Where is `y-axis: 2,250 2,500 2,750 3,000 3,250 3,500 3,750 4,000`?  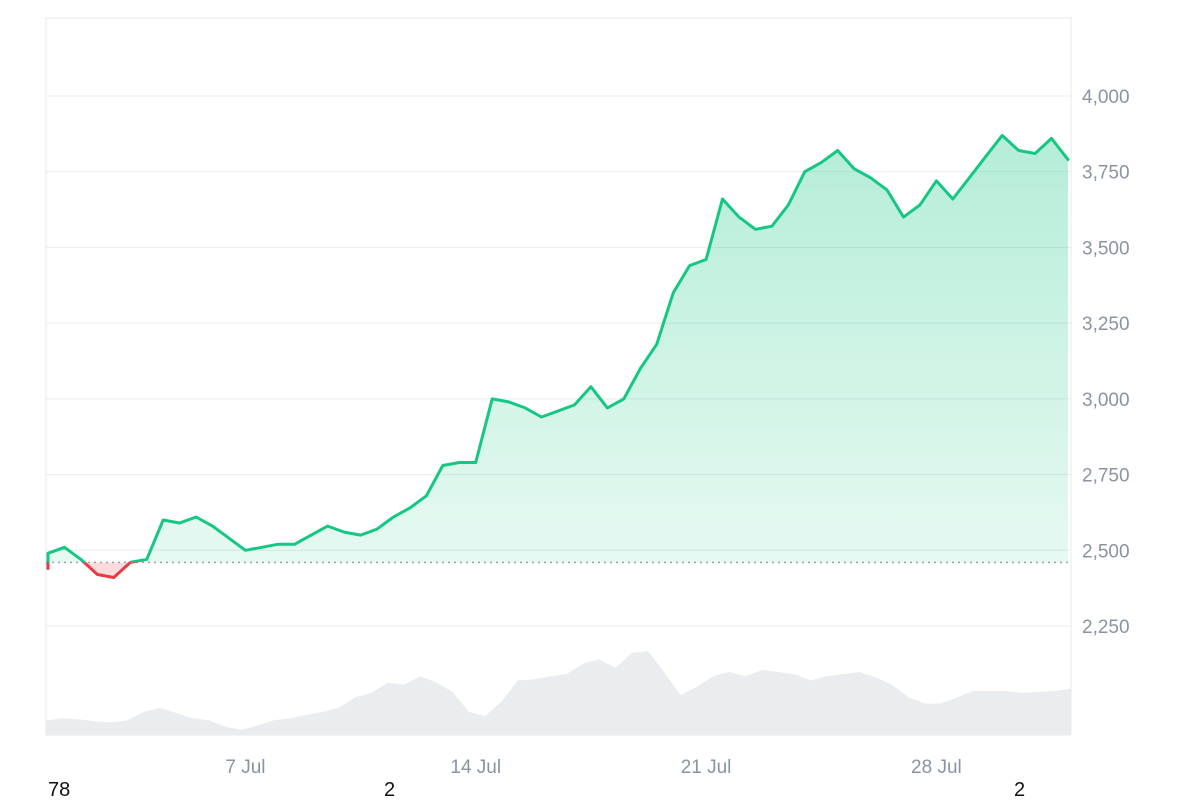 y-axis: 2,250 2,500 2,750 3,000 3,250 3,500 3,750 4,000 is located at coordinates (1106, 362).